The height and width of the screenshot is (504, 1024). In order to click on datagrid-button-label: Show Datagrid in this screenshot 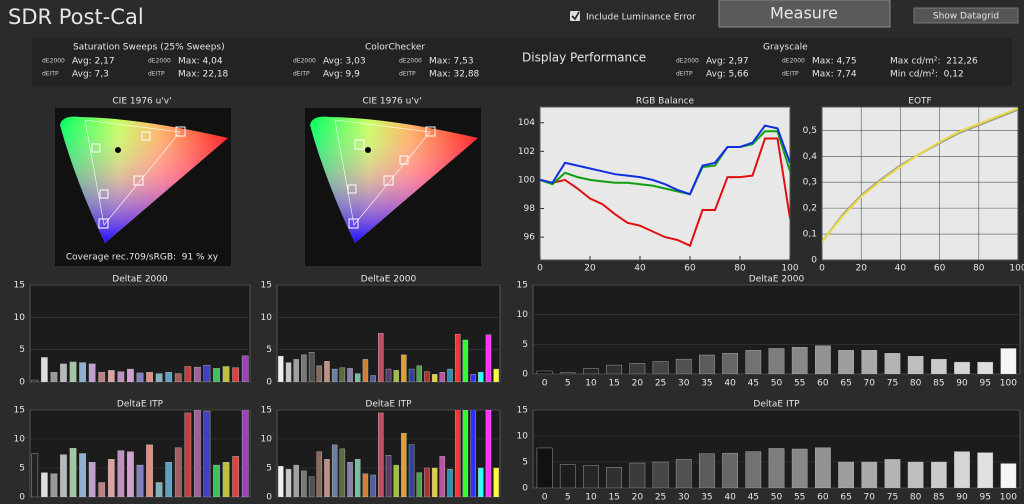, I will do `click(966, 17)`.